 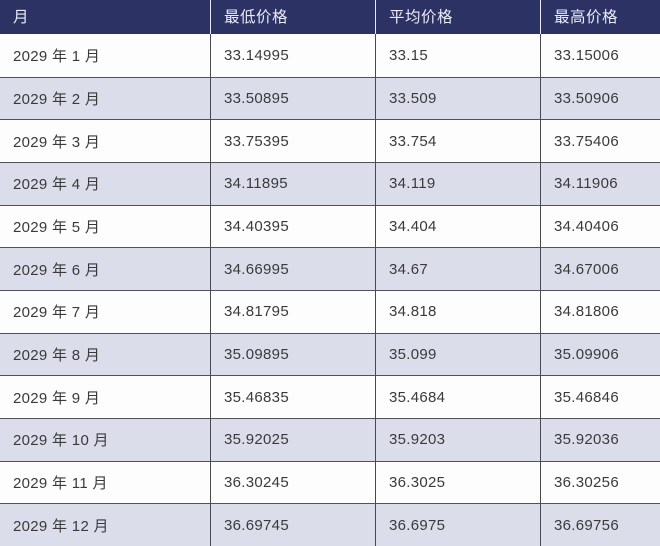 What do you see at coordinates (292, 17) in the screenshot?
I see `min-price-header: 最低价格` at bounding box center [292, 17].